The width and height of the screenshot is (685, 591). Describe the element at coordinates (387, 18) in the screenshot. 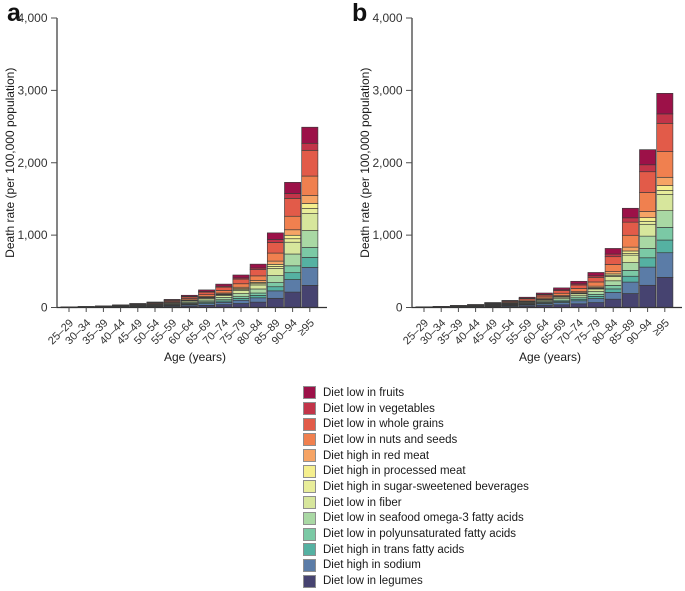

I see `y-tick-label: 4,000` at that location.